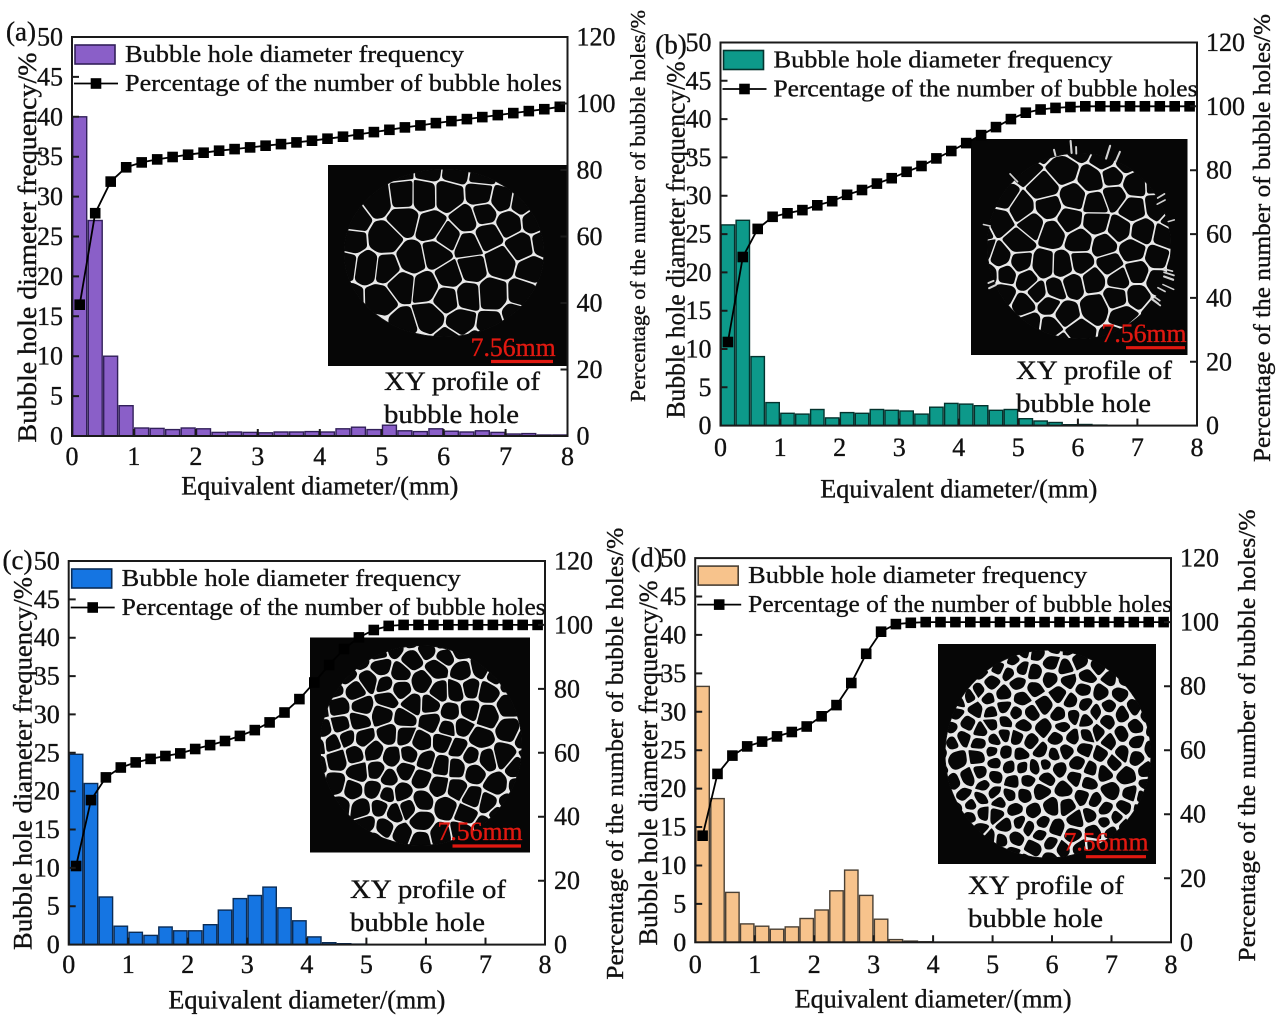  I want to click on svg-text: (d), so click(646, 558).